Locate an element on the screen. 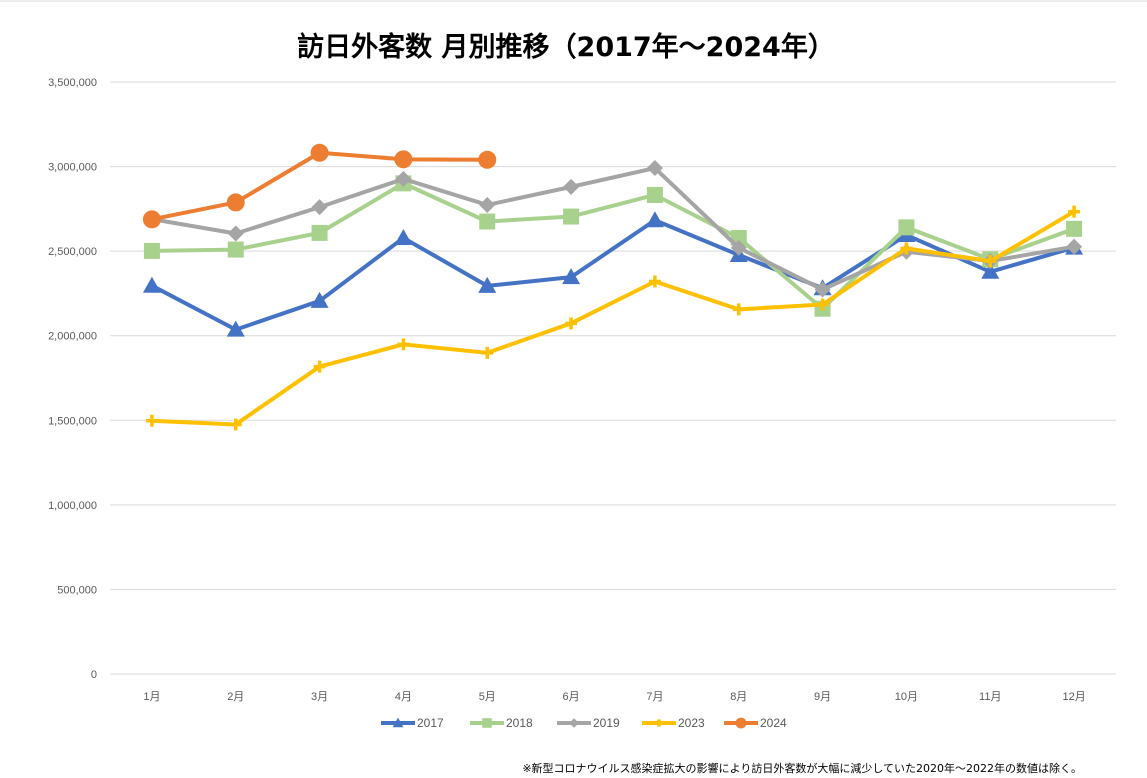  legend: 2017 2018 2019 2023 2024 is located at coordinates (584, 723).